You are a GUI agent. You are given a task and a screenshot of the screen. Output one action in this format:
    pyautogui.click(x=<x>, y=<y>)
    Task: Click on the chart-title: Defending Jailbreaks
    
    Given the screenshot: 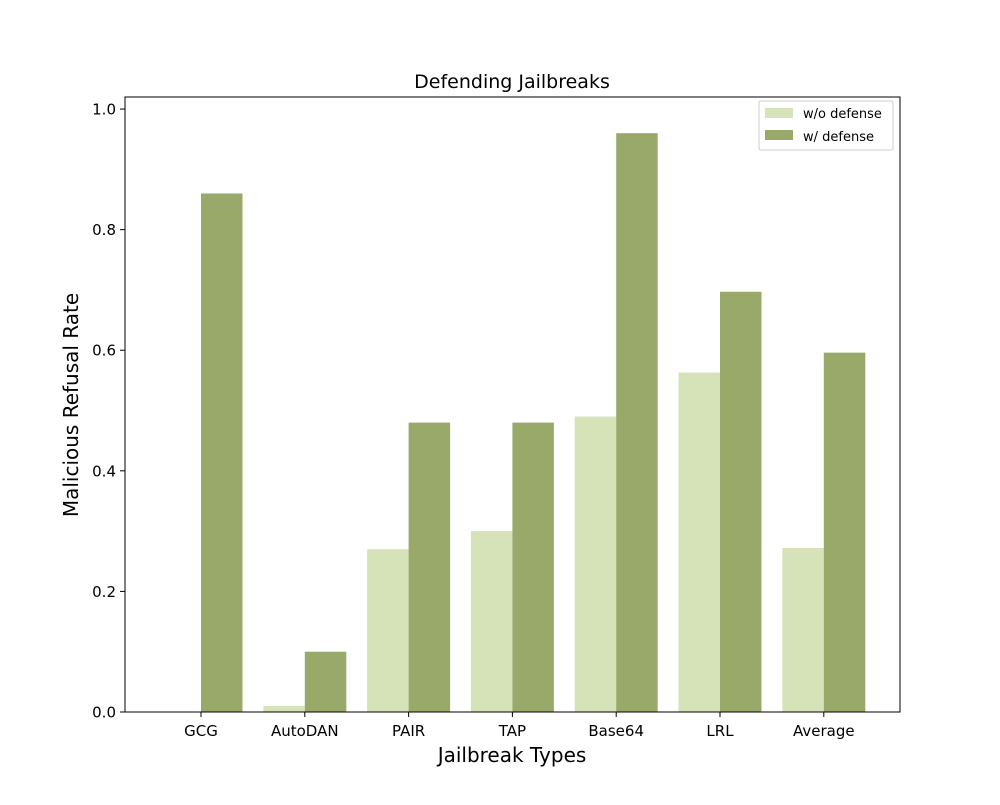 What is the action you would take?
    pyautogui.click(x=512, y=82)
    